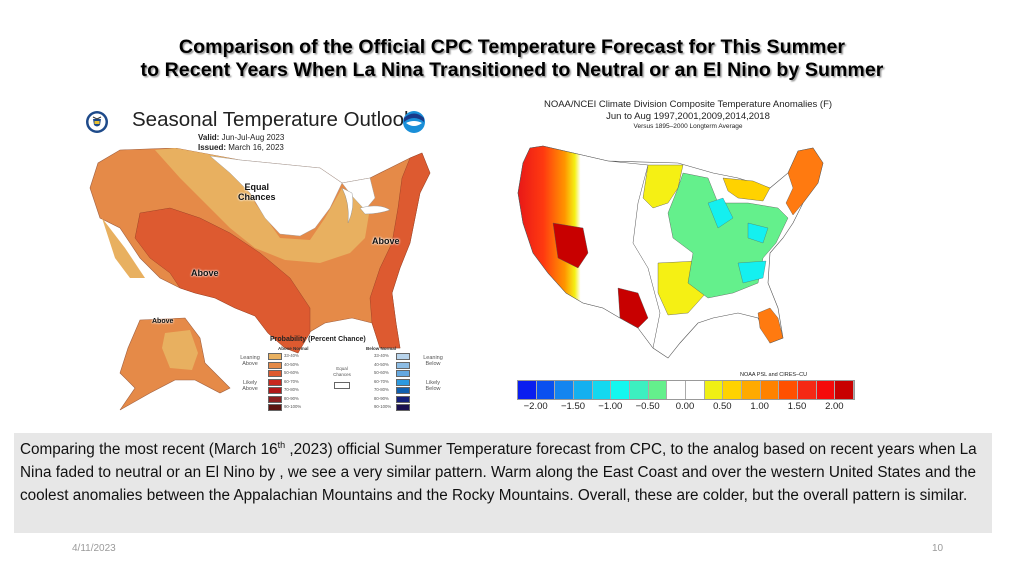  Describe the element at coordinates (381, 398) in the screenshot. I see `legend-below-range: 80-90%` at that location.